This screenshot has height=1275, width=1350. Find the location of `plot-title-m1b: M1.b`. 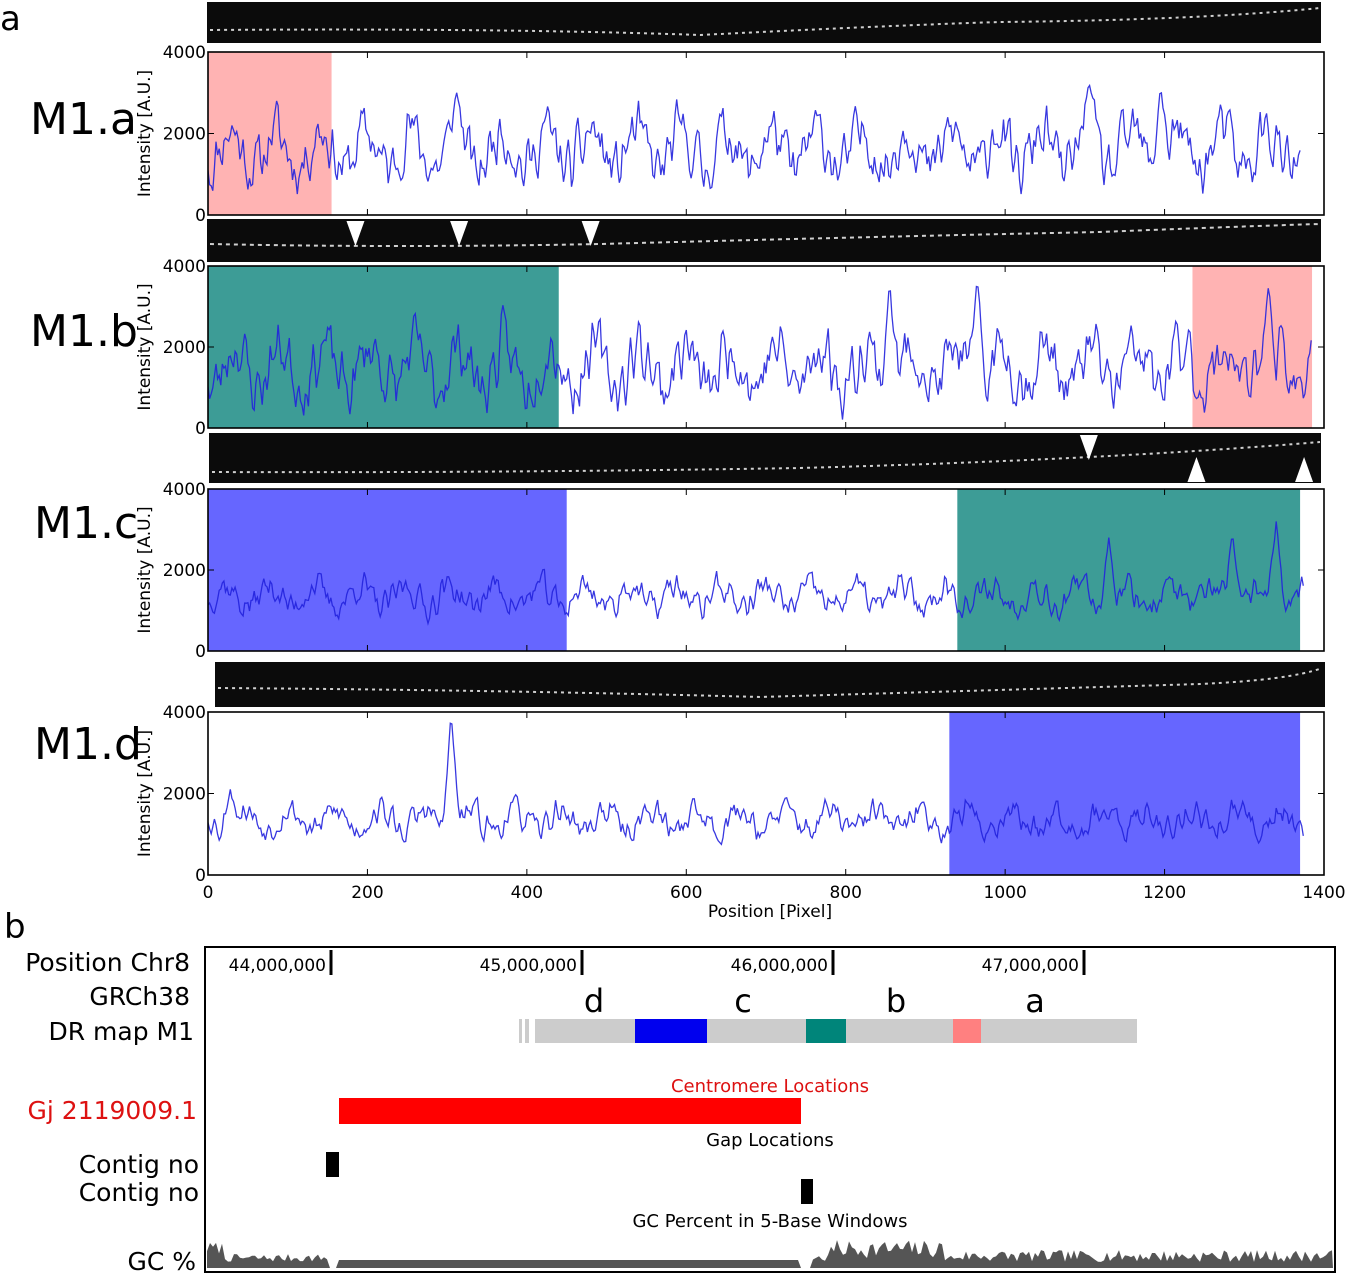

plot-title-m1b: M1.b is located at coordinates (84, 331).